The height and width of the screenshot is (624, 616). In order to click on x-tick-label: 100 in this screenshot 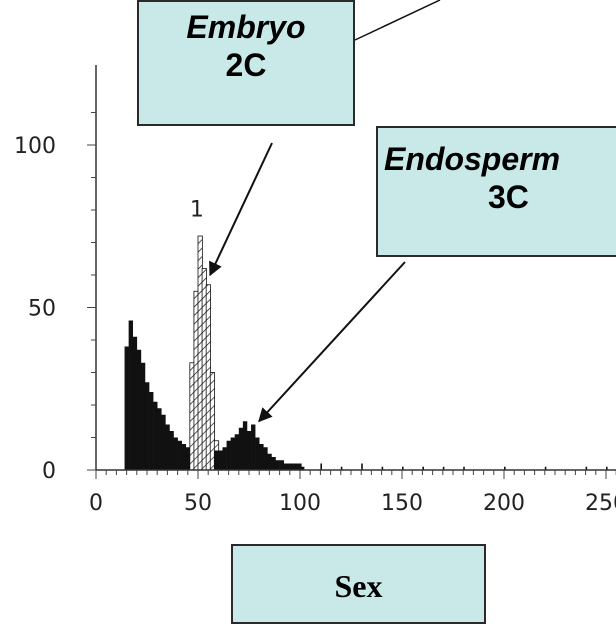, I will do `click(300, 503)`.